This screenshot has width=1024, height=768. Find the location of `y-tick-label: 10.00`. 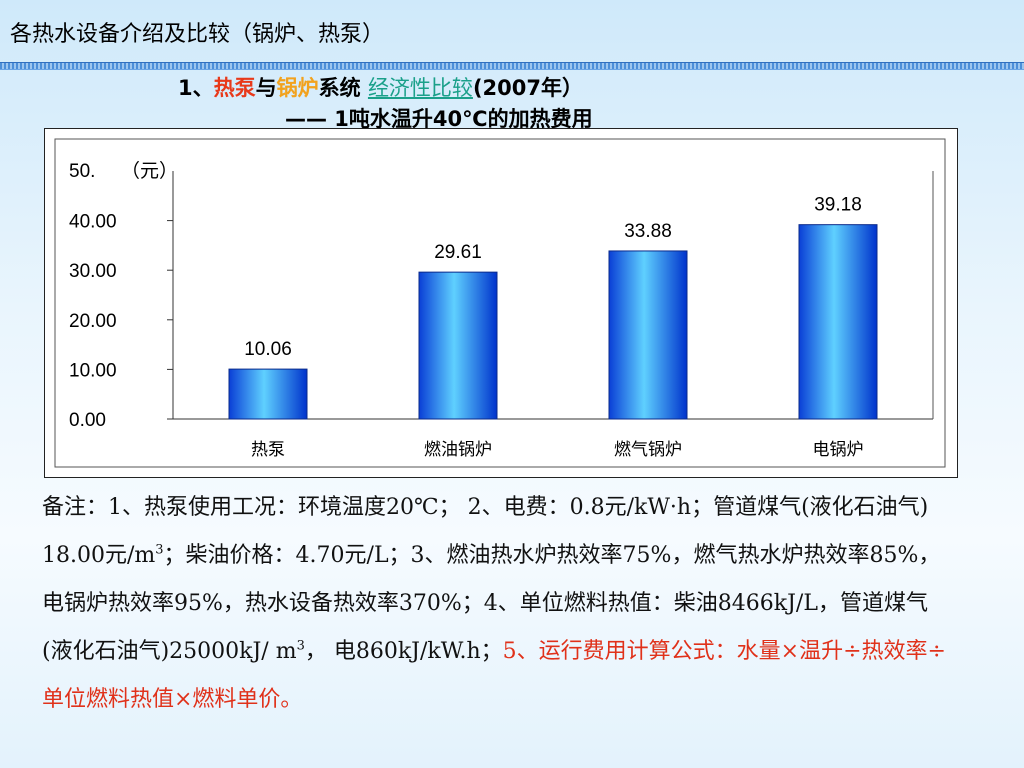

y-tick-label: 10.00 is located at coordinates (93, 370).